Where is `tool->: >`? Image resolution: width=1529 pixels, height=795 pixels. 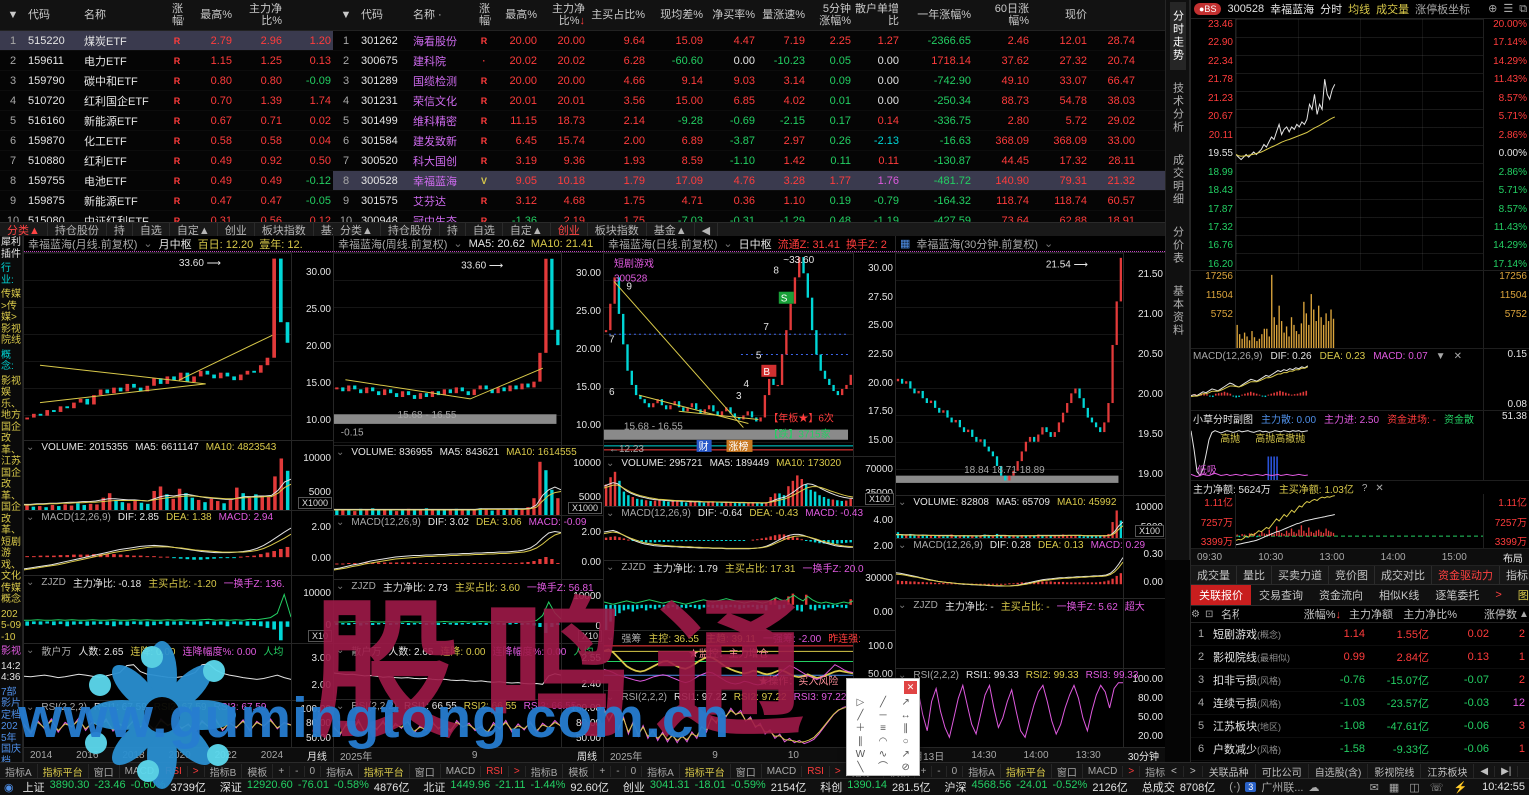
tool->: > is located at coordinates (1132, 771).